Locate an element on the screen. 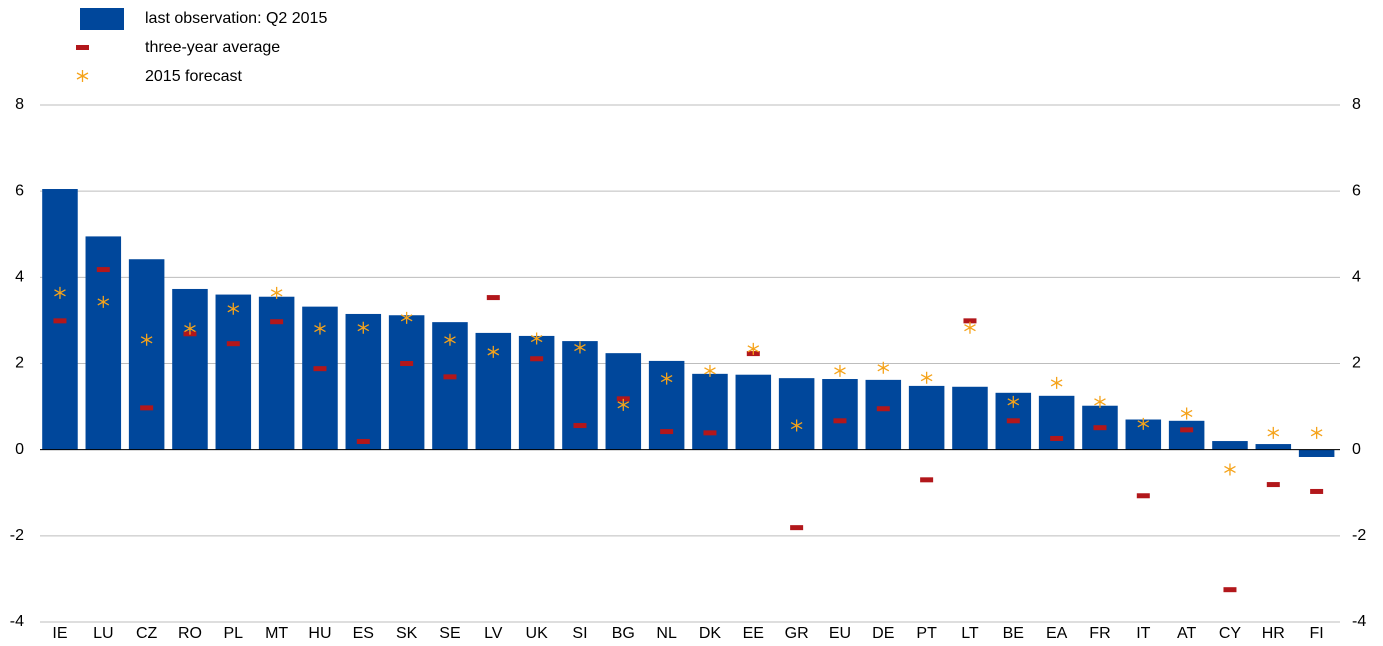  x-tick-label: PL is located at coordinates (234, 633).